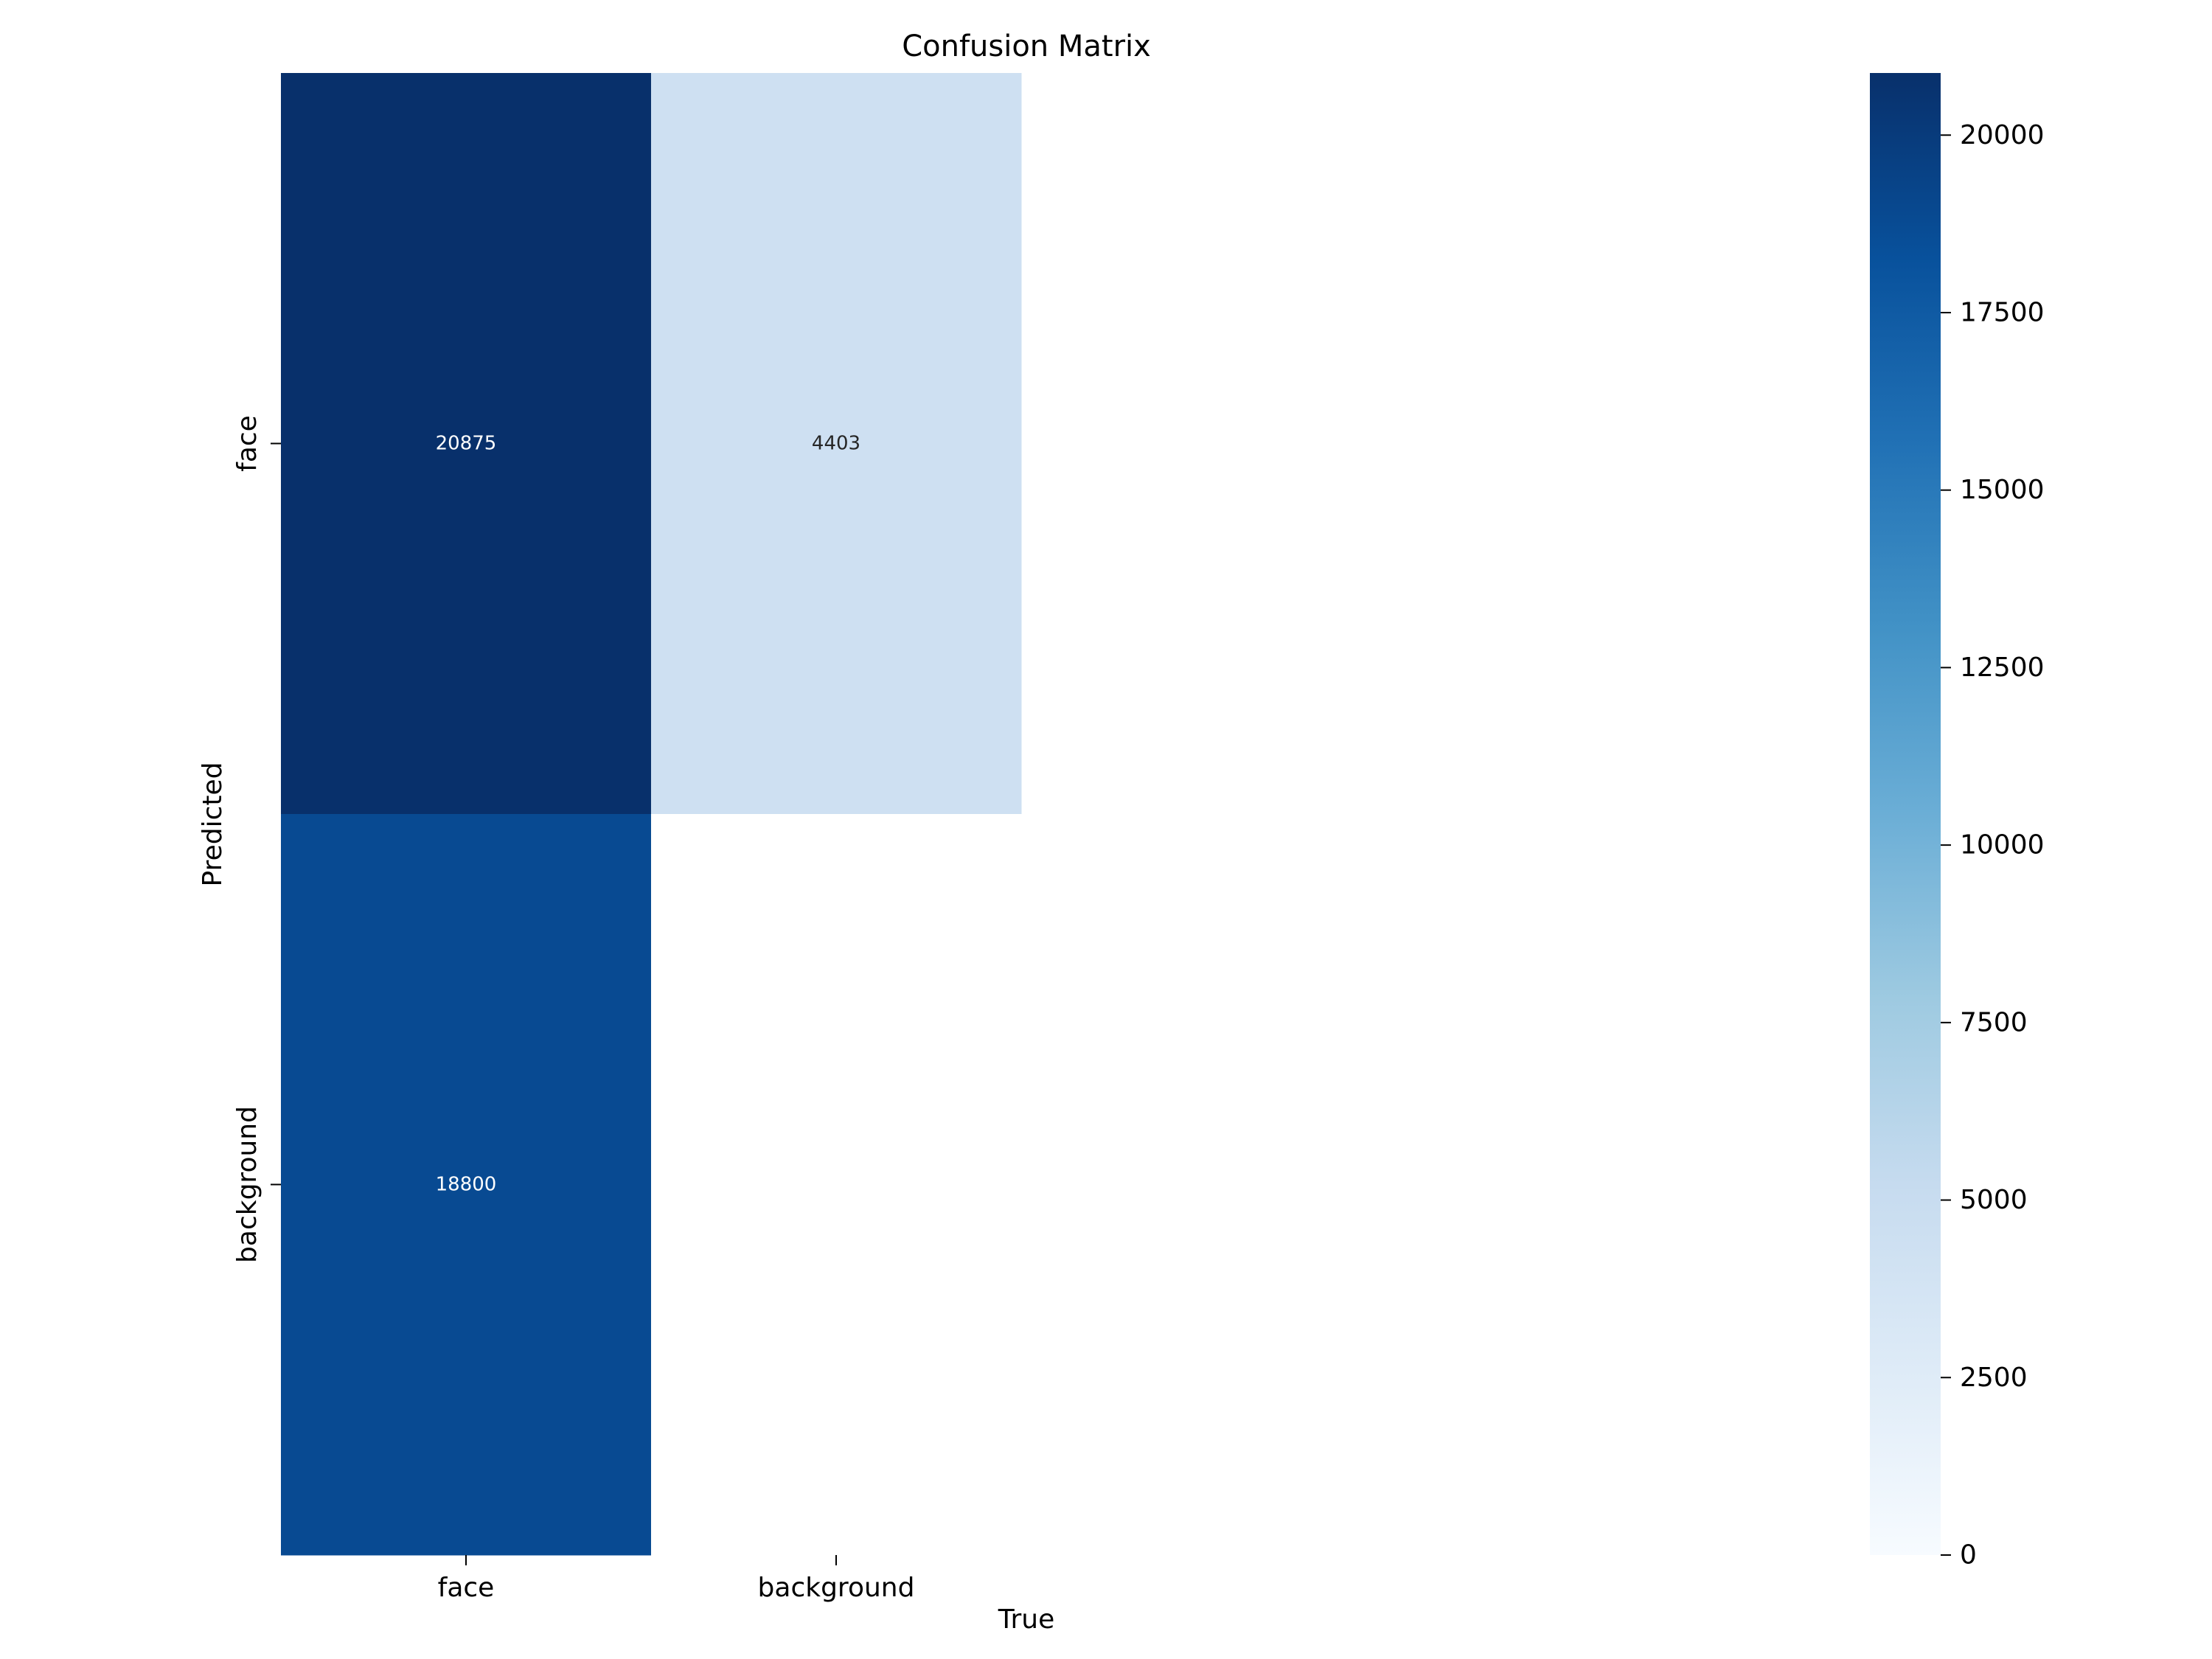 This screenshot has height=1659, width=2212. What do you see at coordinates (213, 824) in the screenshot?
I see `y-axis-label: Predicted` at bounding box center [213, 824].